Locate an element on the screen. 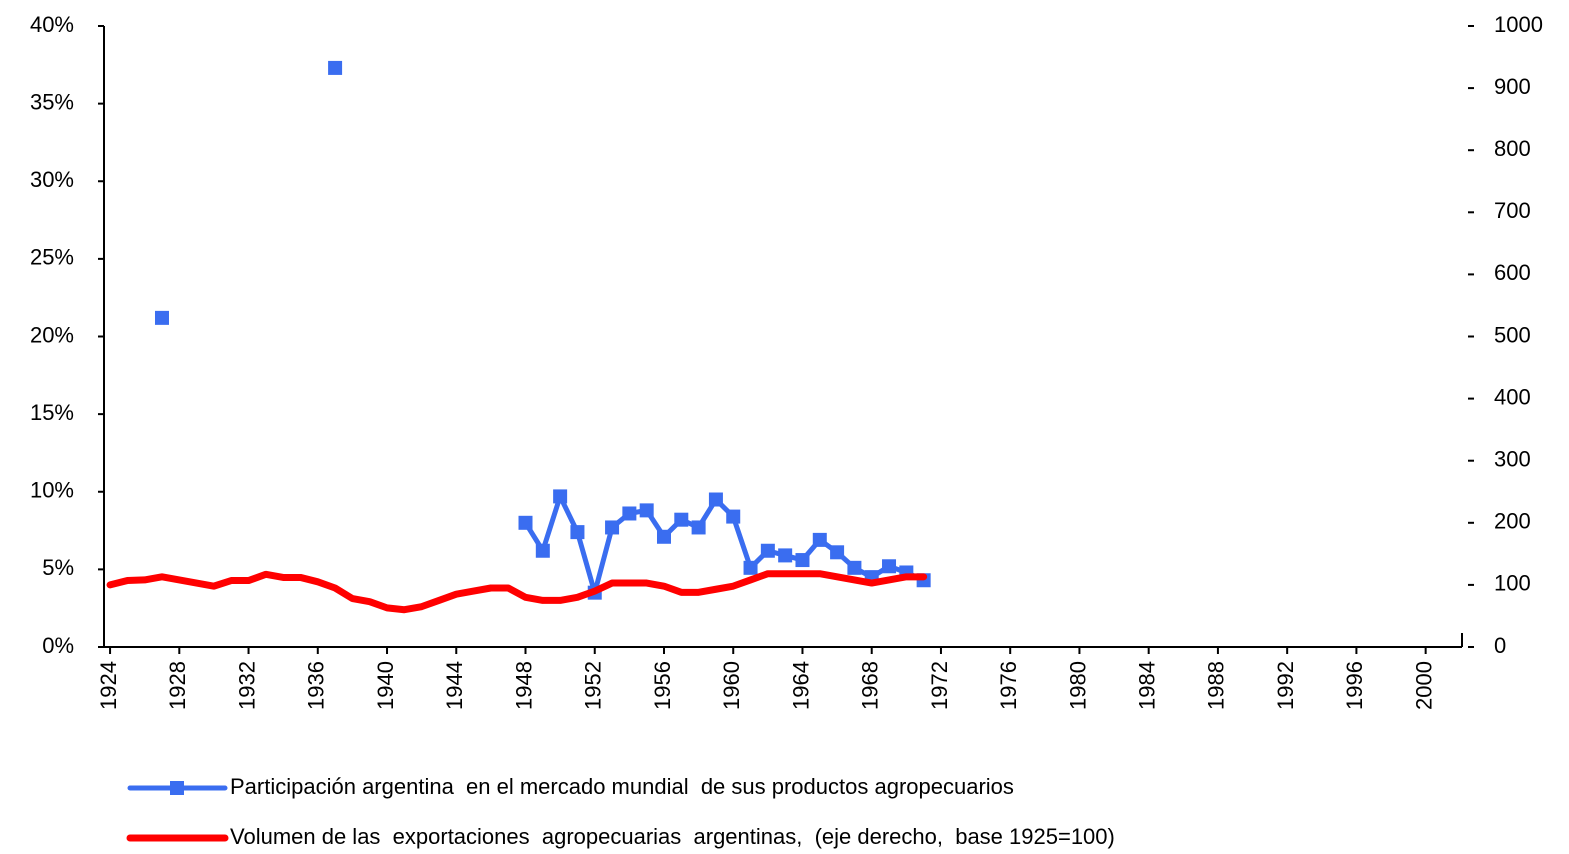  y2-tick-label: 600 is located at coordinates (1512, 272).